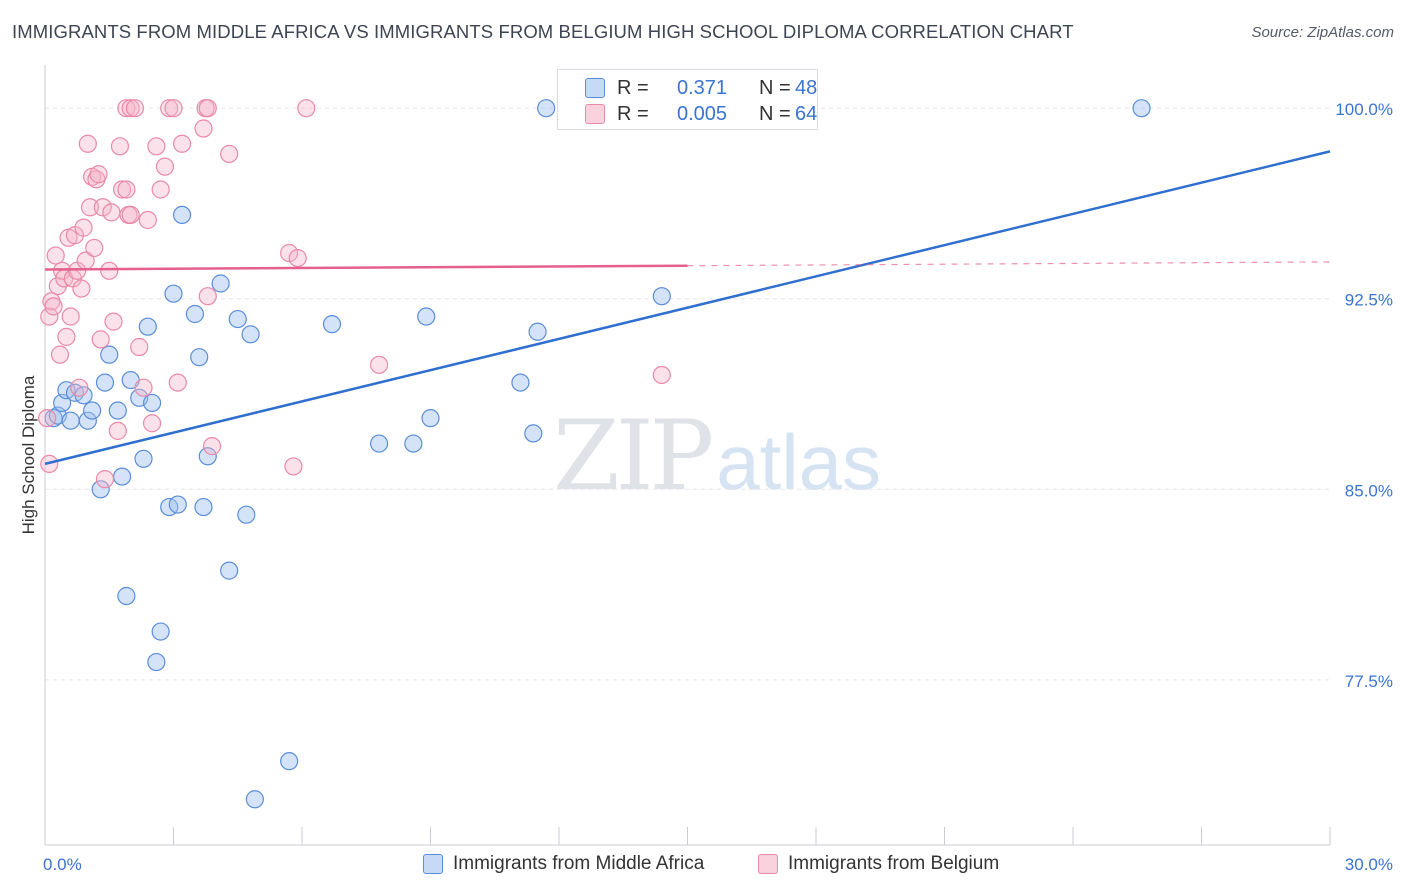 The width and height of the screenshot is (1406, 892). I want to click on legend-r-value: 0.371, so click(702, 87).